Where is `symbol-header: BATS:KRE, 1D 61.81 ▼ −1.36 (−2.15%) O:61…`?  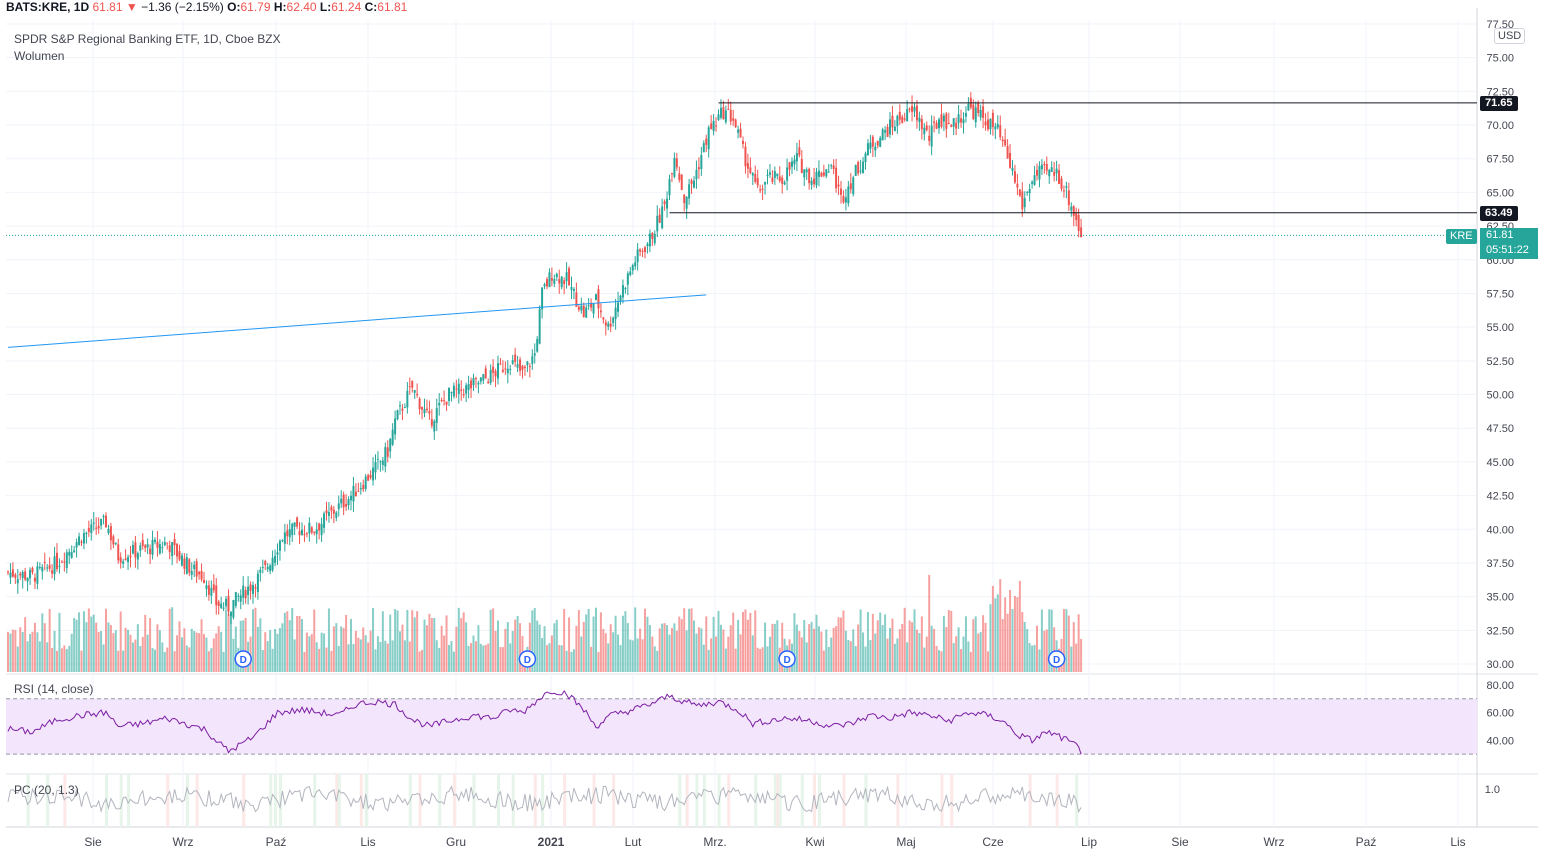 symbol-header: BATS:KRE, 1D 61.81 ▼ −1.36 (−2.15%) O:61… is located at coordinates (206, 7).